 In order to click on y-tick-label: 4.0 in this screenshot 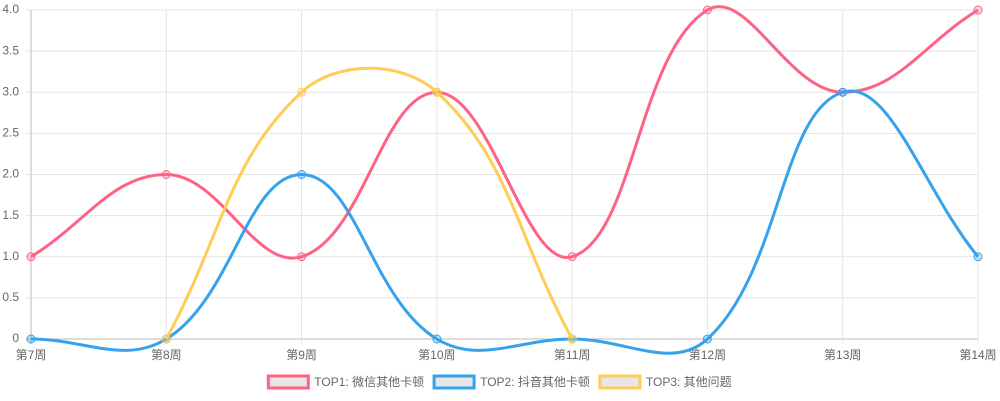, I will do `click(10, 9)`.